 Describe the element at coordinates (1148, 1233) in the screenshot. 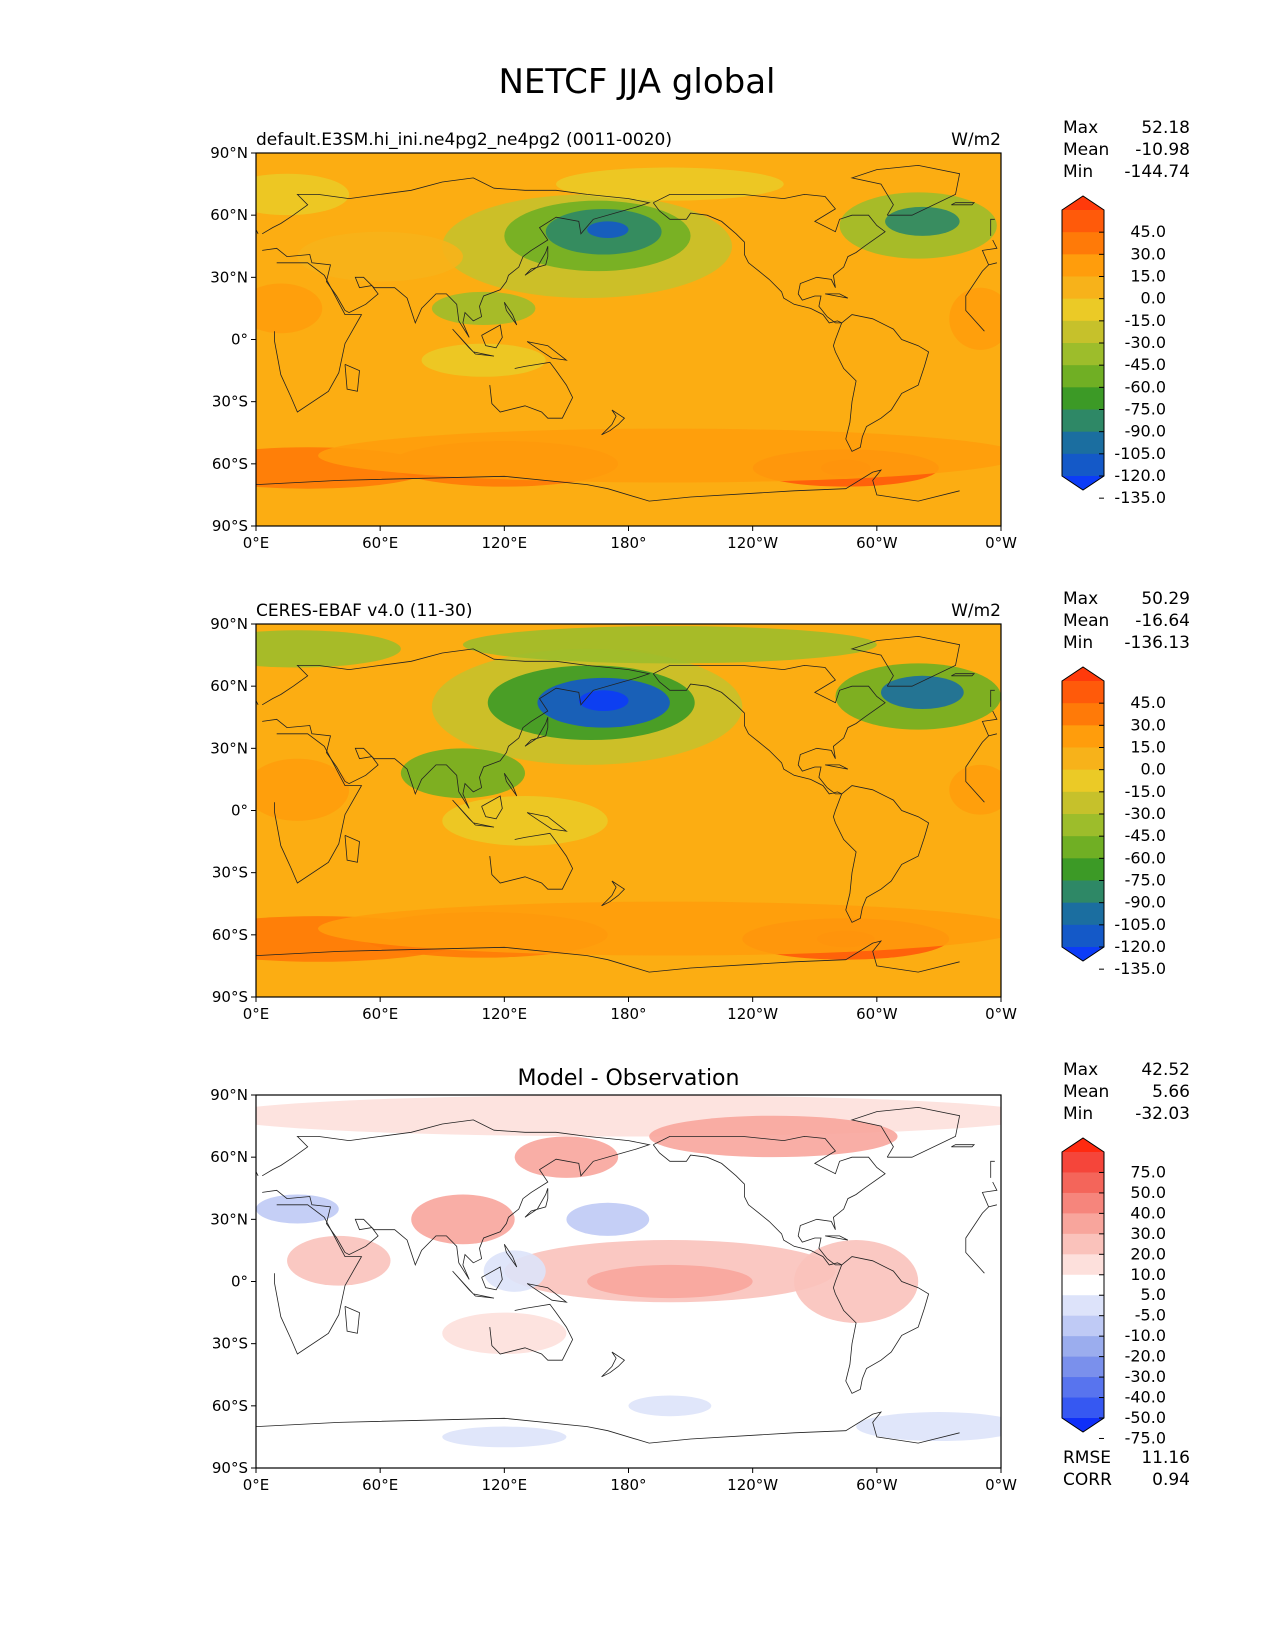

I see `colorbar-label: 30.0` at that location.